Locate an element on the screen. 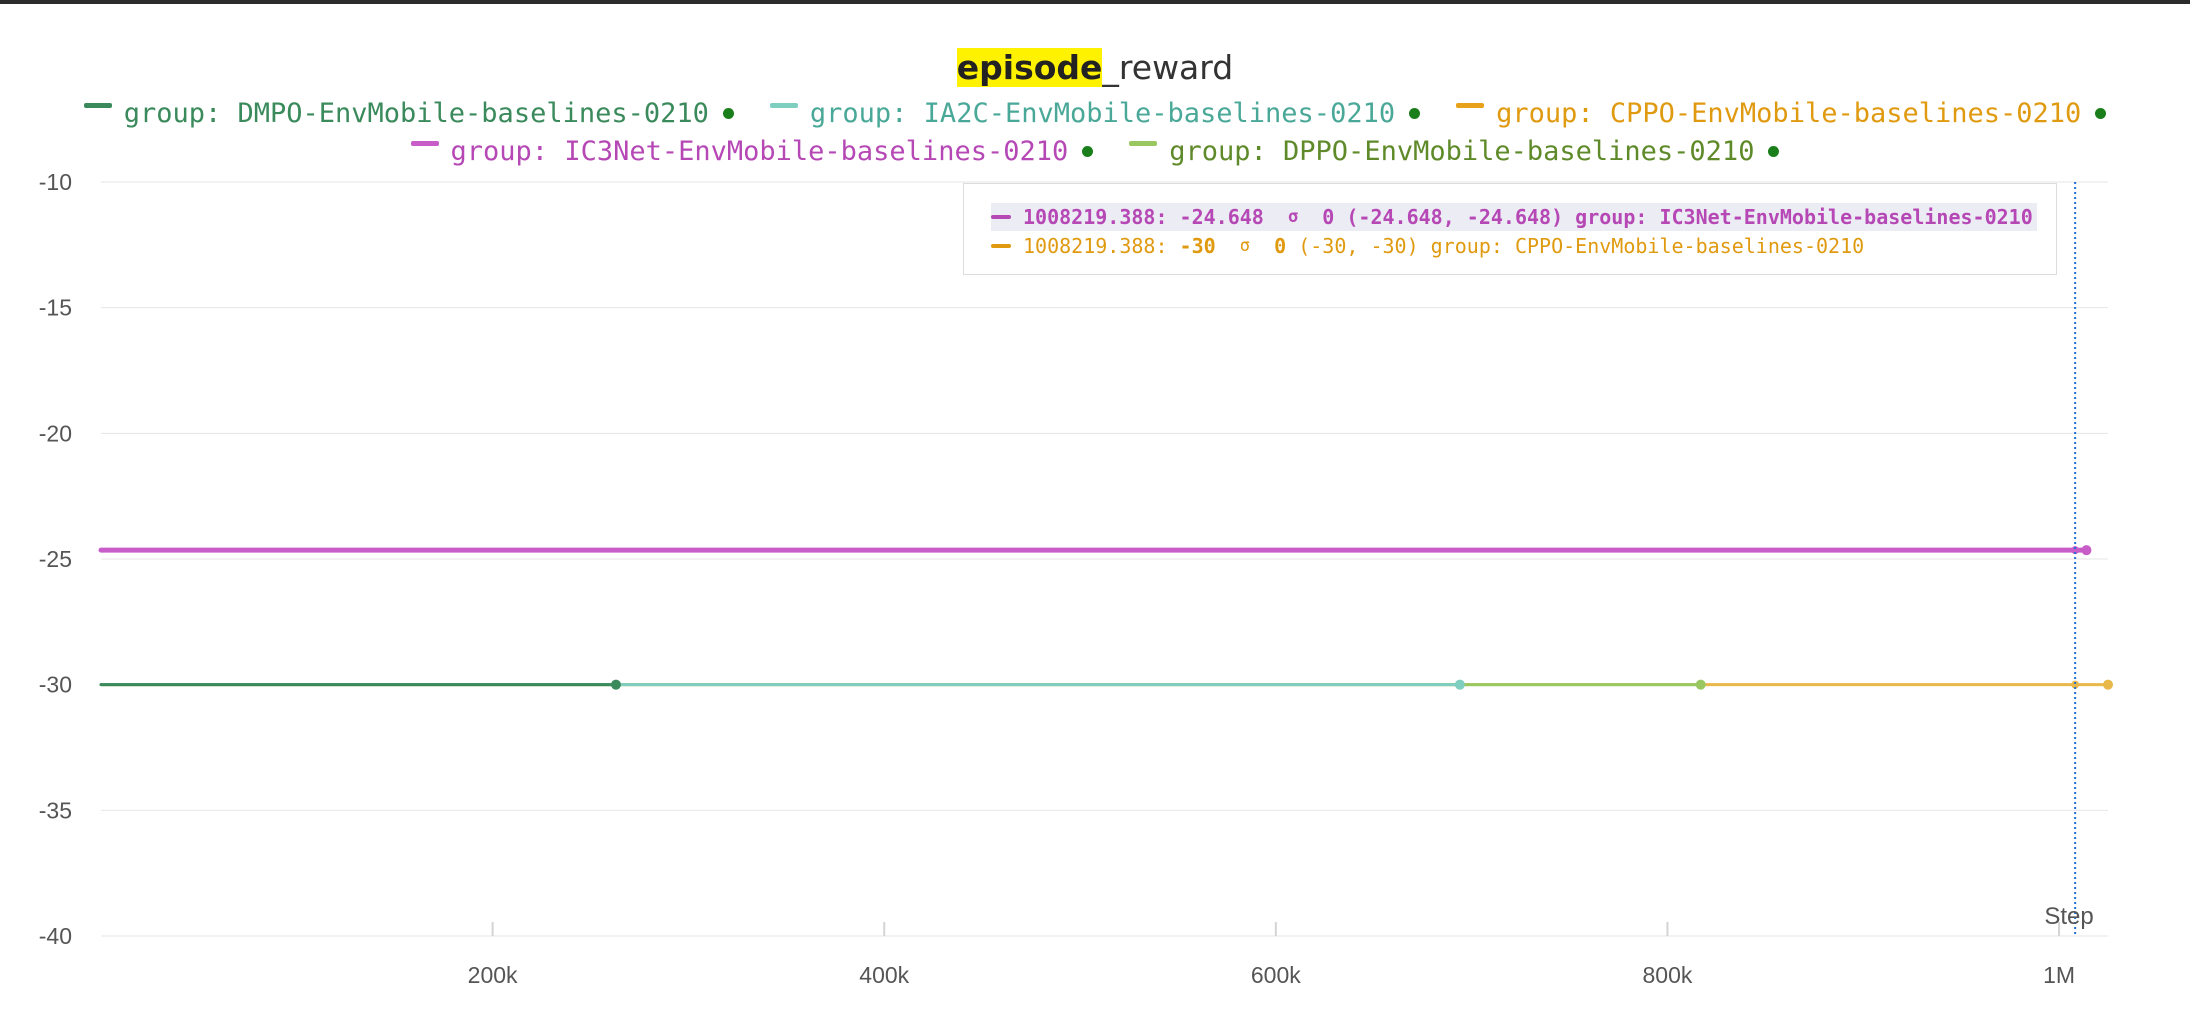  legend-item-ia2c: group: IA2C-EnvMobile-baselines-0210 is located at coordinates (1095, 113).